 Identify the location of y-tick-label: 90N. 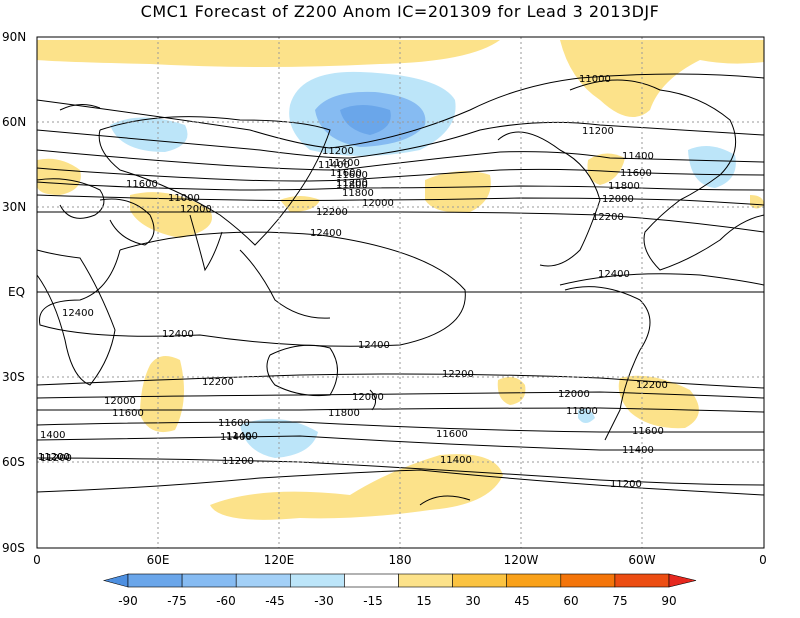
(14, 37).